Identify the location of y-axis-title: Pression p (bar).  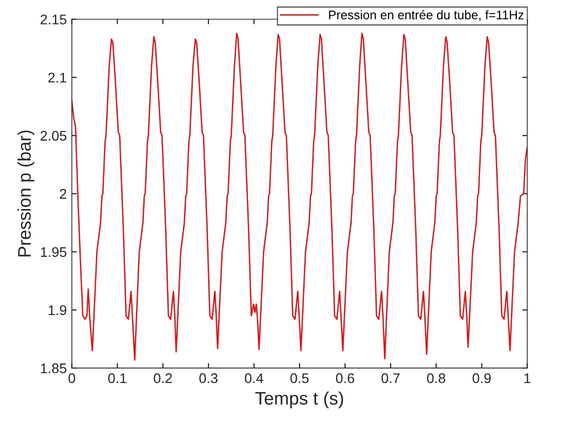
(26, 193).